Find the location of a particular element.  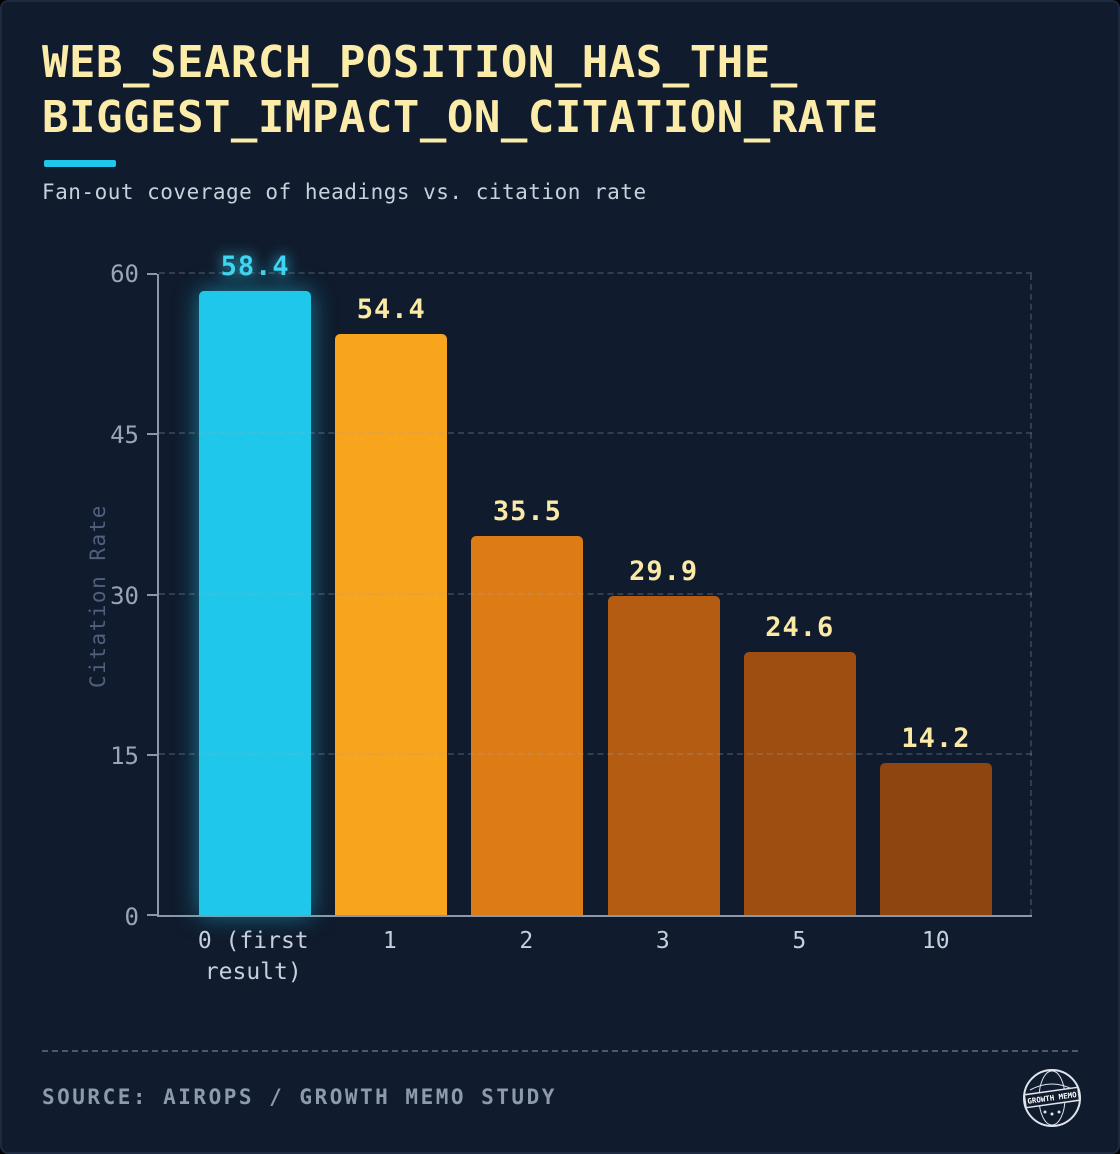

title-accent-bar is located at coordinates (80, 163).